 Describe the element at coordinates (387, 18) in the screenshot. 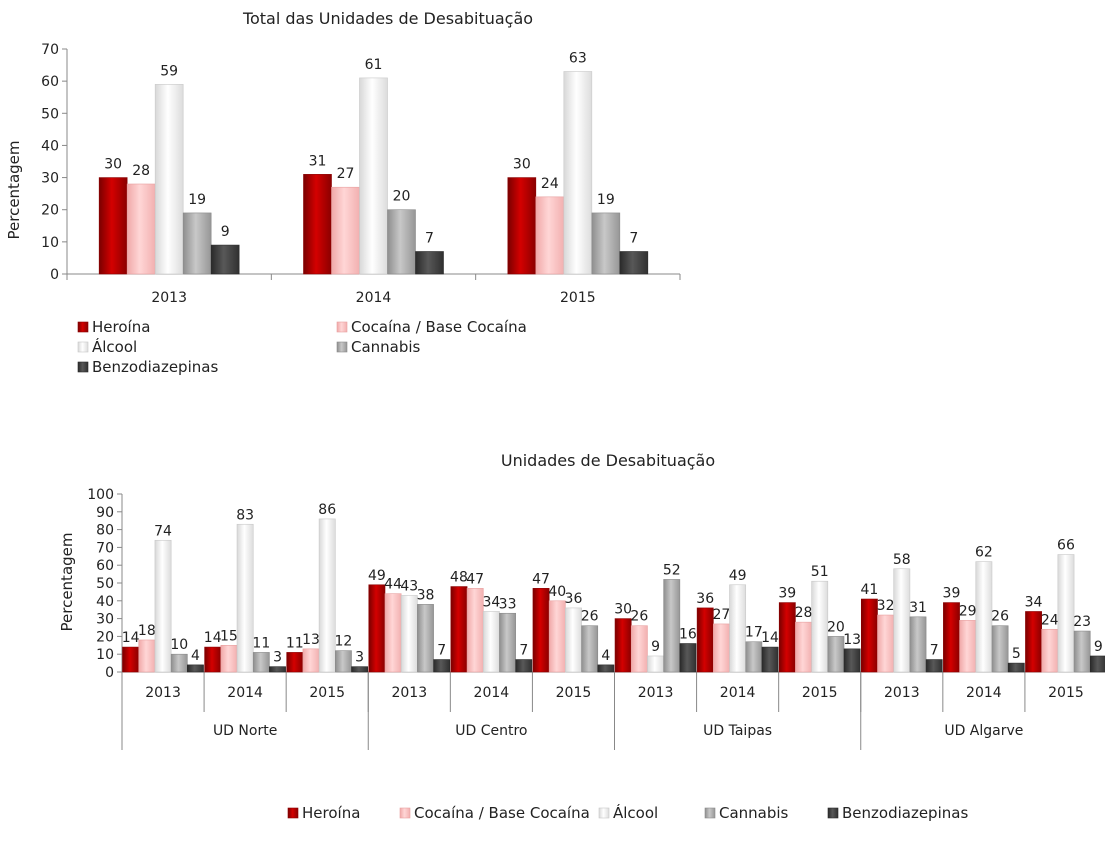

I see `chart1-title: Total das Unidades de Desabituação` at that location.